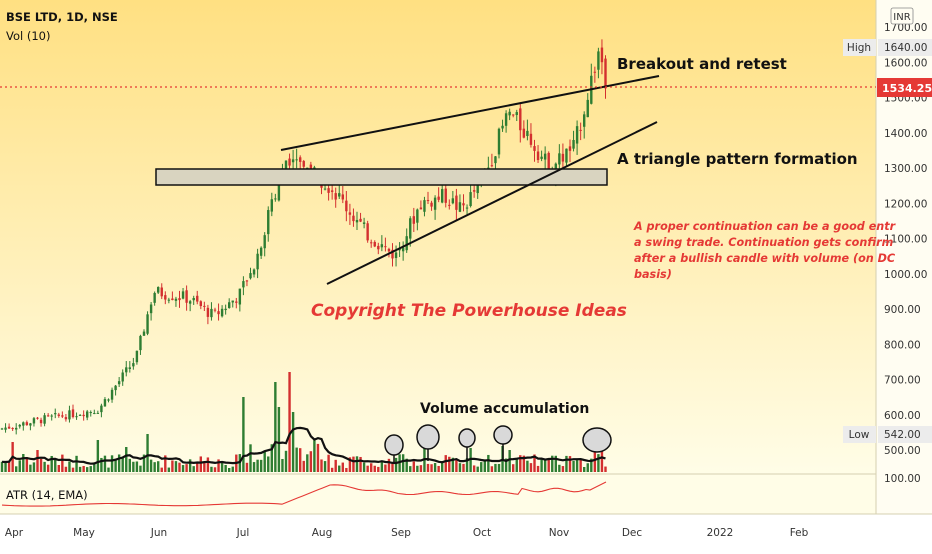 The width and height of the screenshot is (932, 554). Describe the element at coordinates (47, 495) in the screenshot. I see `atr-indicator-label: ATR (14, EMA)` at that location.